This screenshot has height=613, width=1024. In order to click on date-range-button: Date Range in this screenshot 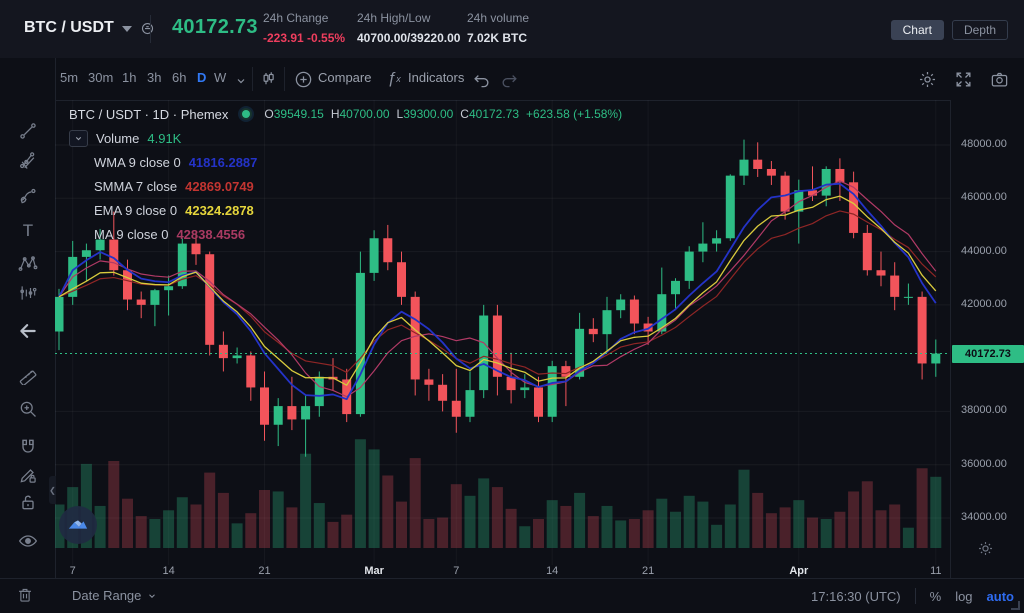, I will do `click(114, 595)`.